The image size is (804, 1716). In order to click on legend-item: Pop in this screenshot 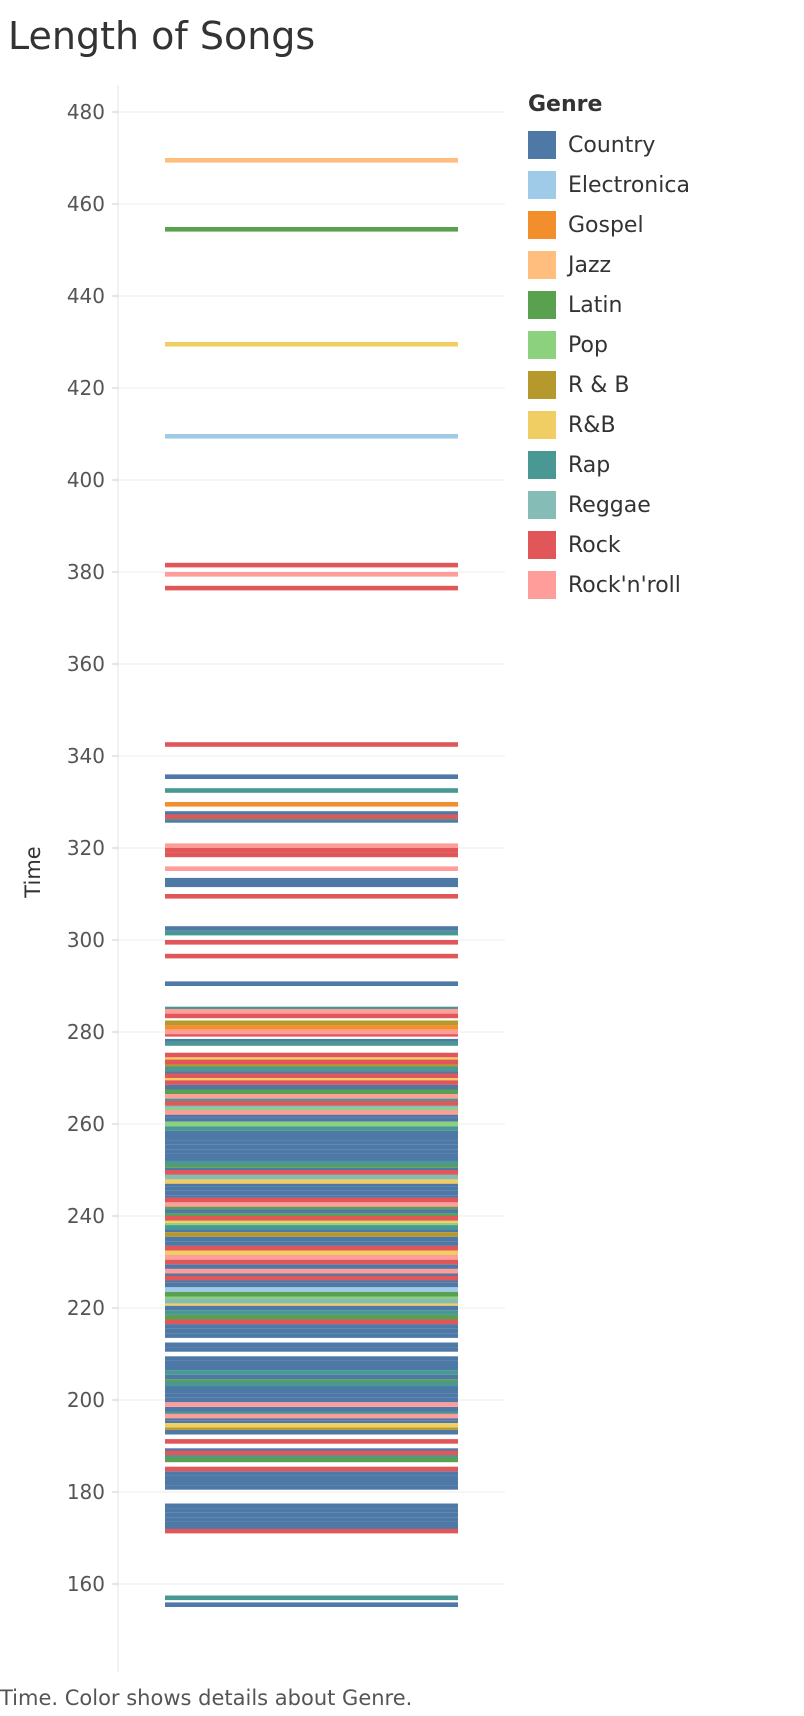, I will do `click(609, 345)`.